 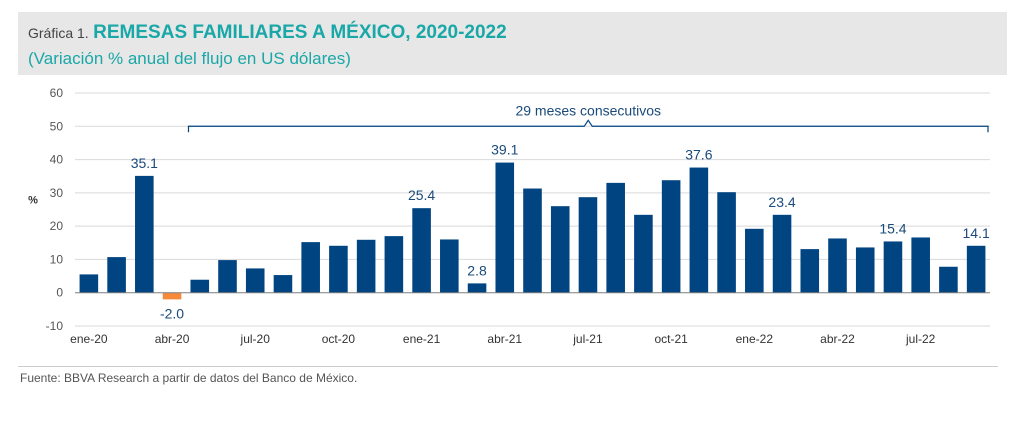 I want to click on data-label: 35.1, so click(x=144, y=163).